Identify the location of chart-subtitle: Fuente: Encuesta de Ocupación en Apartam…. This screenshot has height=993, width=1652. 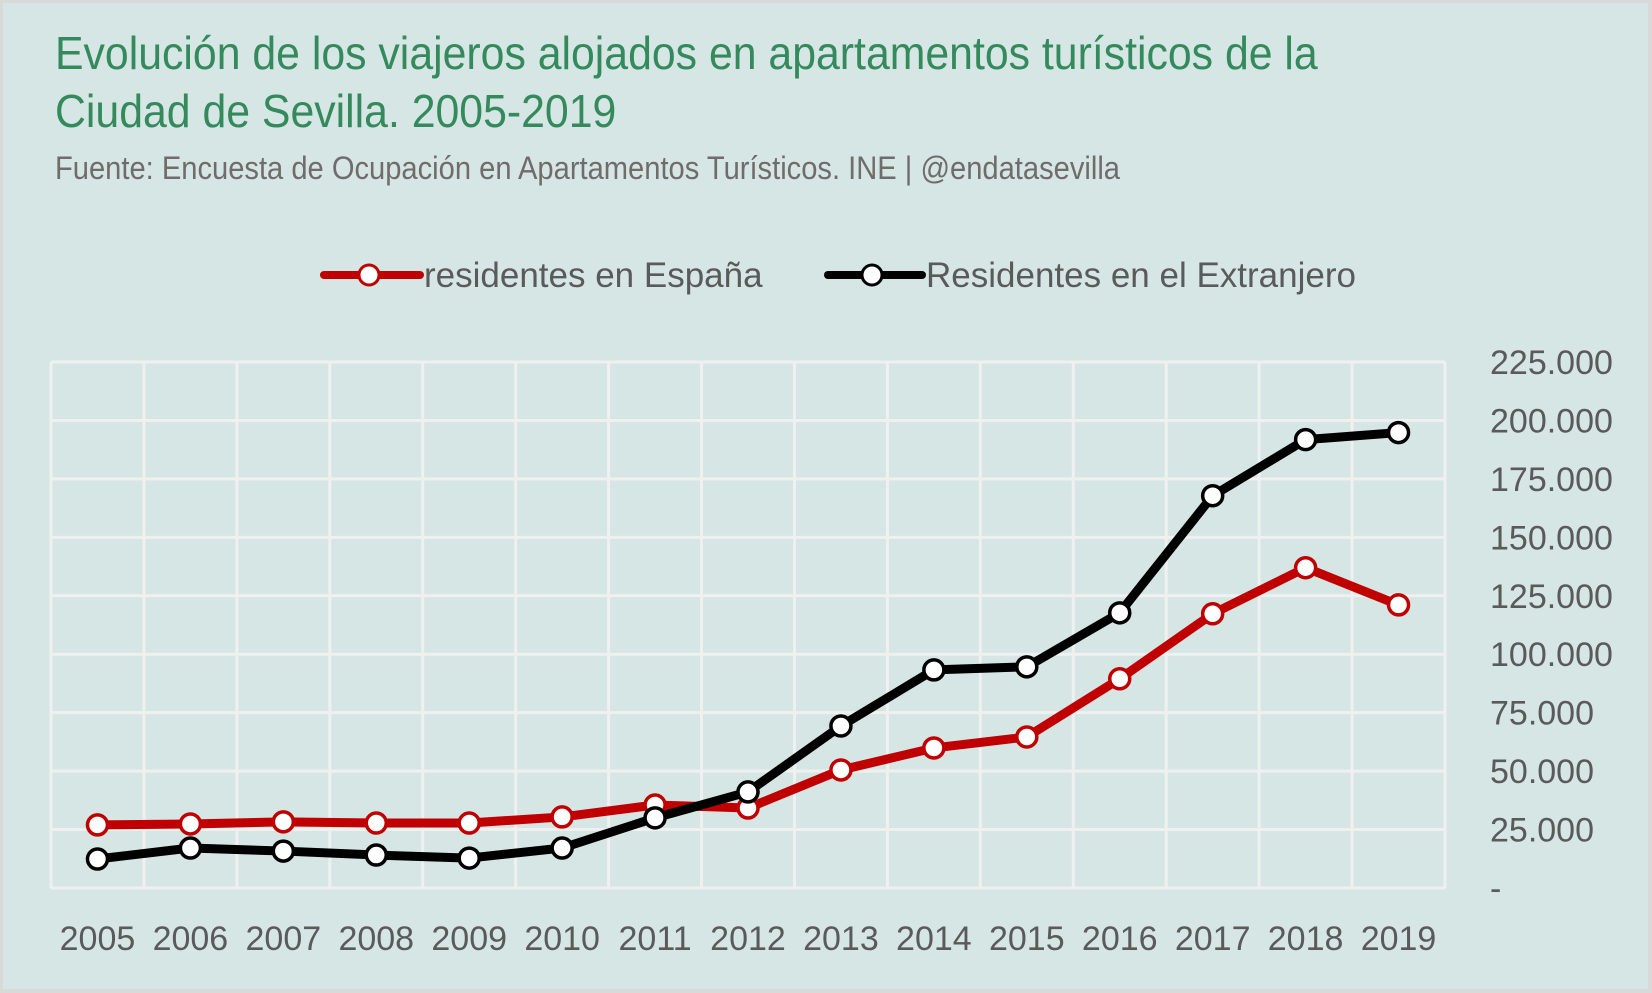
(587, 168).